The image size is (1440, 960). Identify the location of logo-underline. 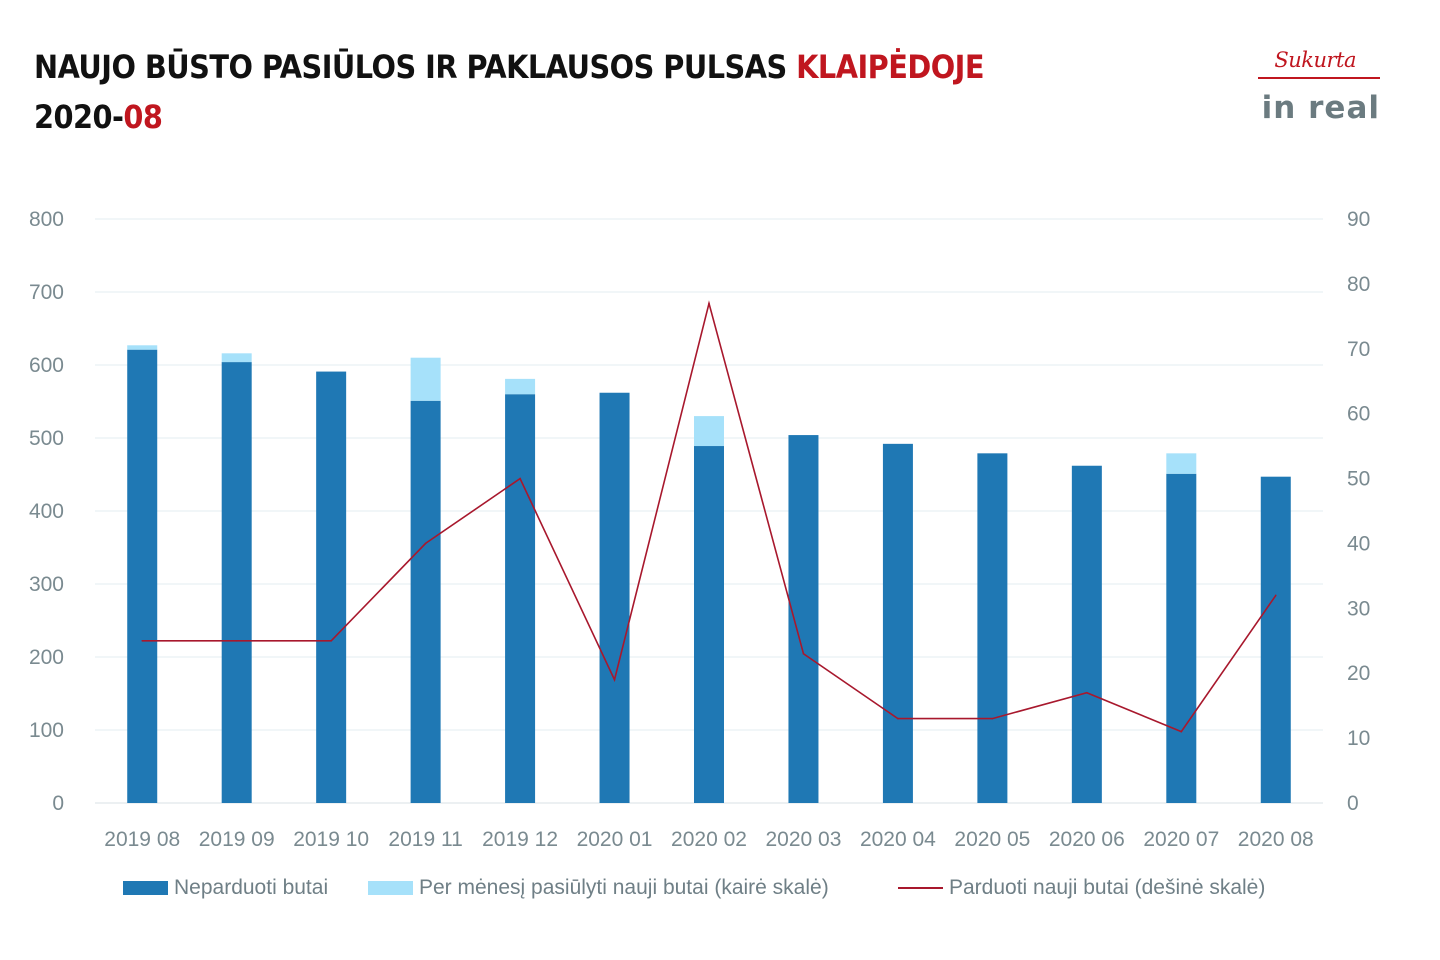
(1319, 78).